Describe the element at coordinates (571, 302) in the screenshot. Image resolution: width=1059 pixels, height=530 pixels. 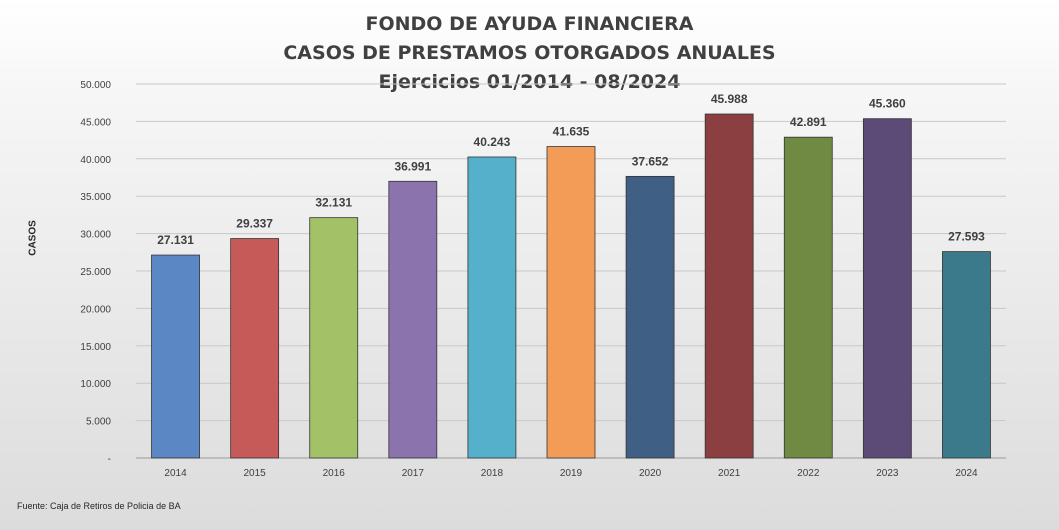
I see `bar-2019` at that location.